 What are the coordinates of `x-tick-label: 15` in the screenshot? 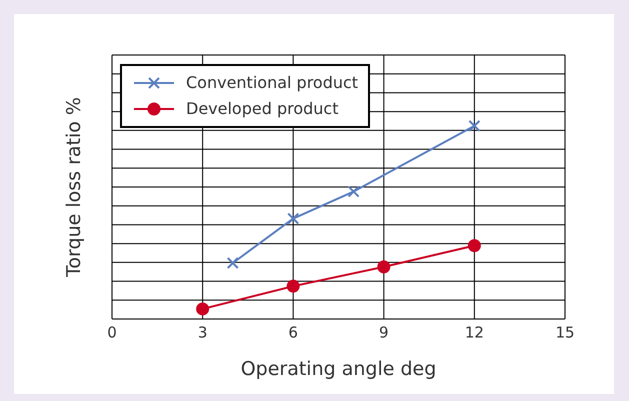 It's located at (565, 333).